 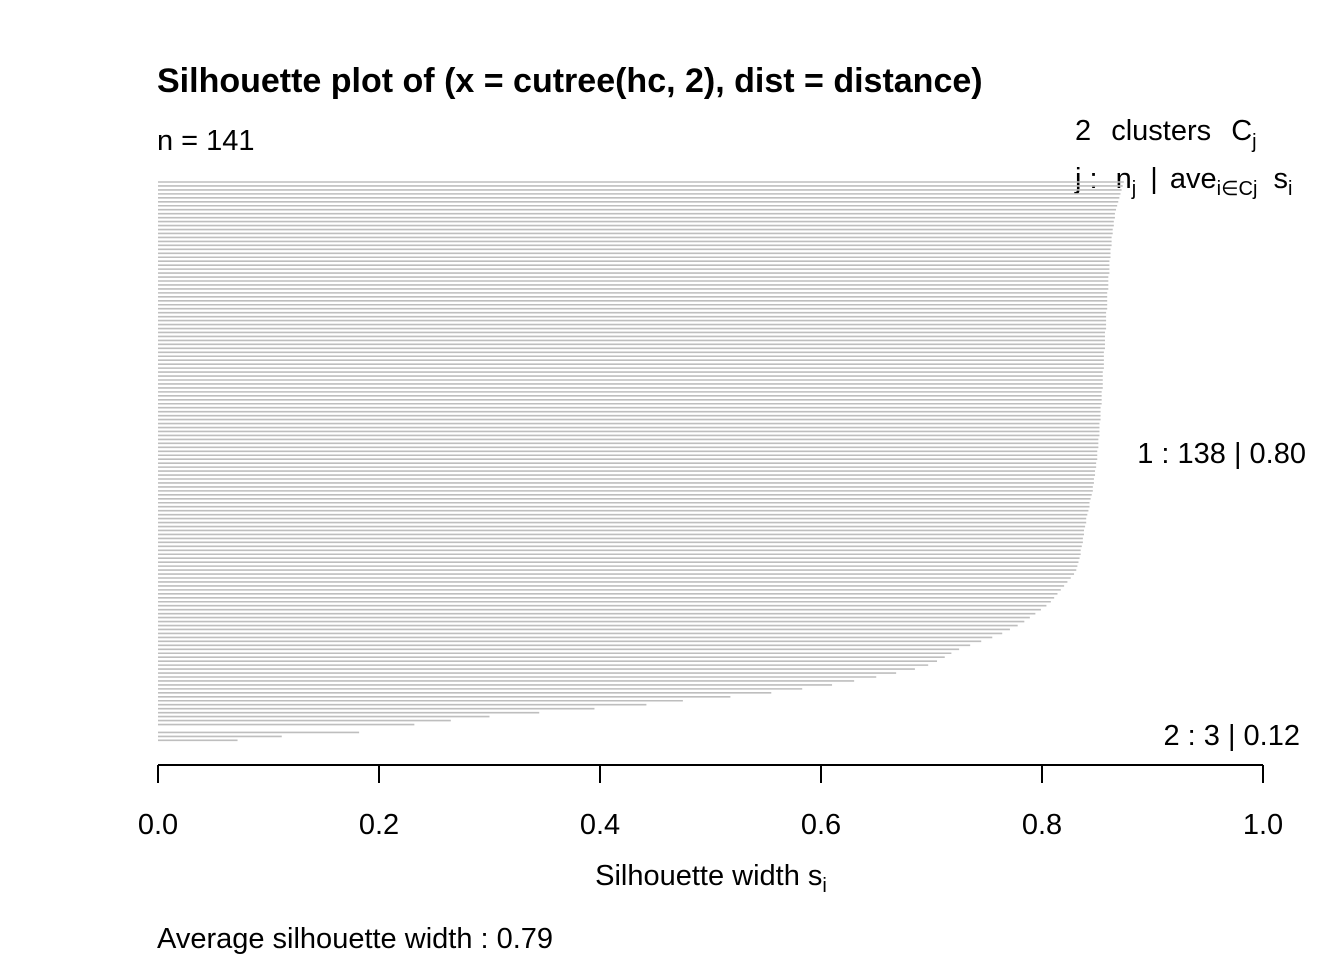 I want to click on legend-ave-sub: i∈Cj, so click(x=1237, y=189).